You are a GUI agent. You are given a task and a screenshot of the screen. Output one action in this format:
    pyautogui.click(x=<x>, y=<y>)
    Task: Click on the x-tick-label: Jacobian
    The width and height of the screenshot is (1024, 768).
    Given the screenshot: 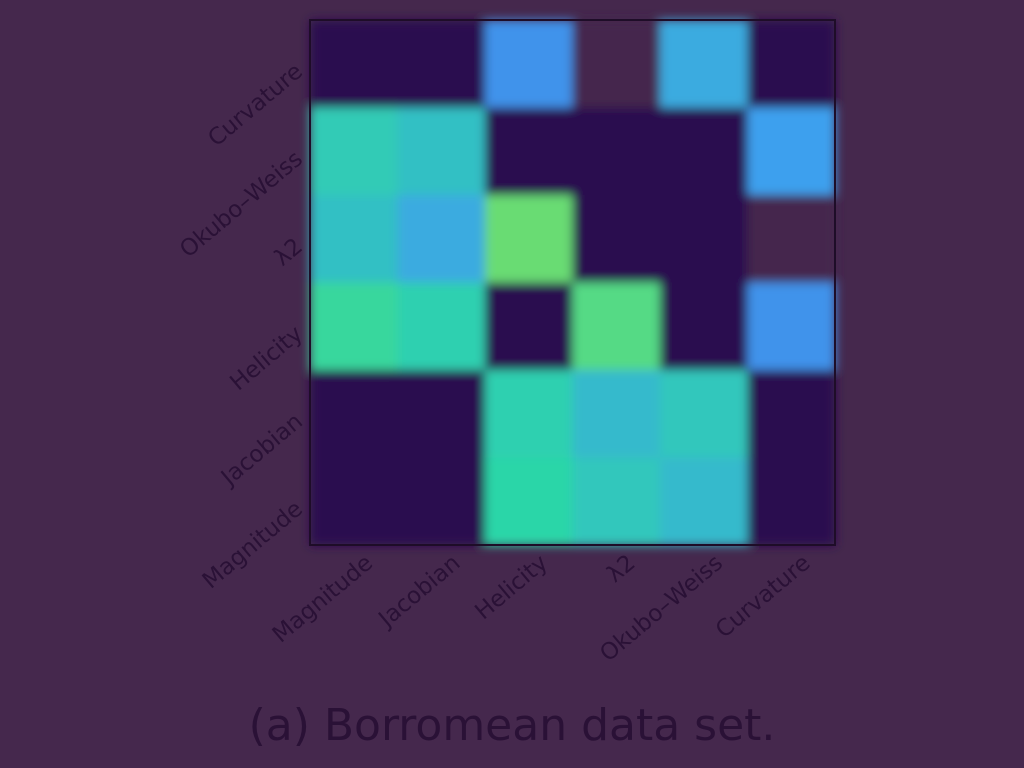 What is the action you would take?
    pyautogui.click(x=419, y=592)
    